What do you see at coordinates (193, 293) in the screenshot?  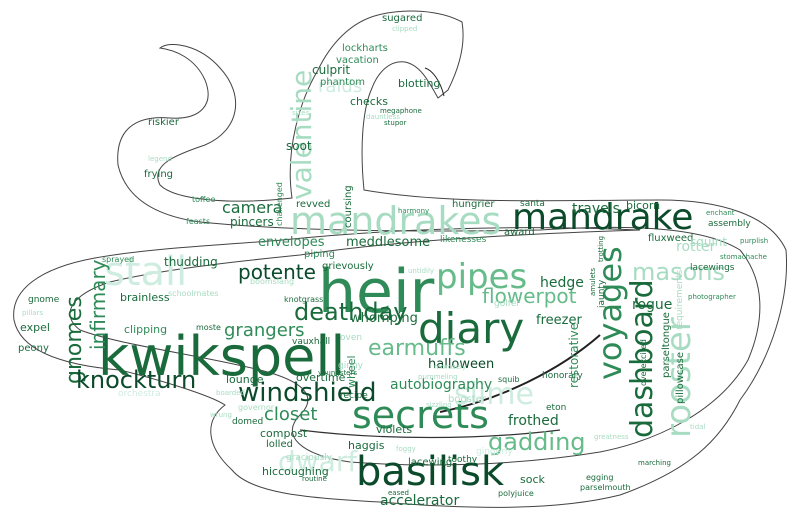 I see `word-schoolmates: schoolmates` at bounding box center [193, 293].